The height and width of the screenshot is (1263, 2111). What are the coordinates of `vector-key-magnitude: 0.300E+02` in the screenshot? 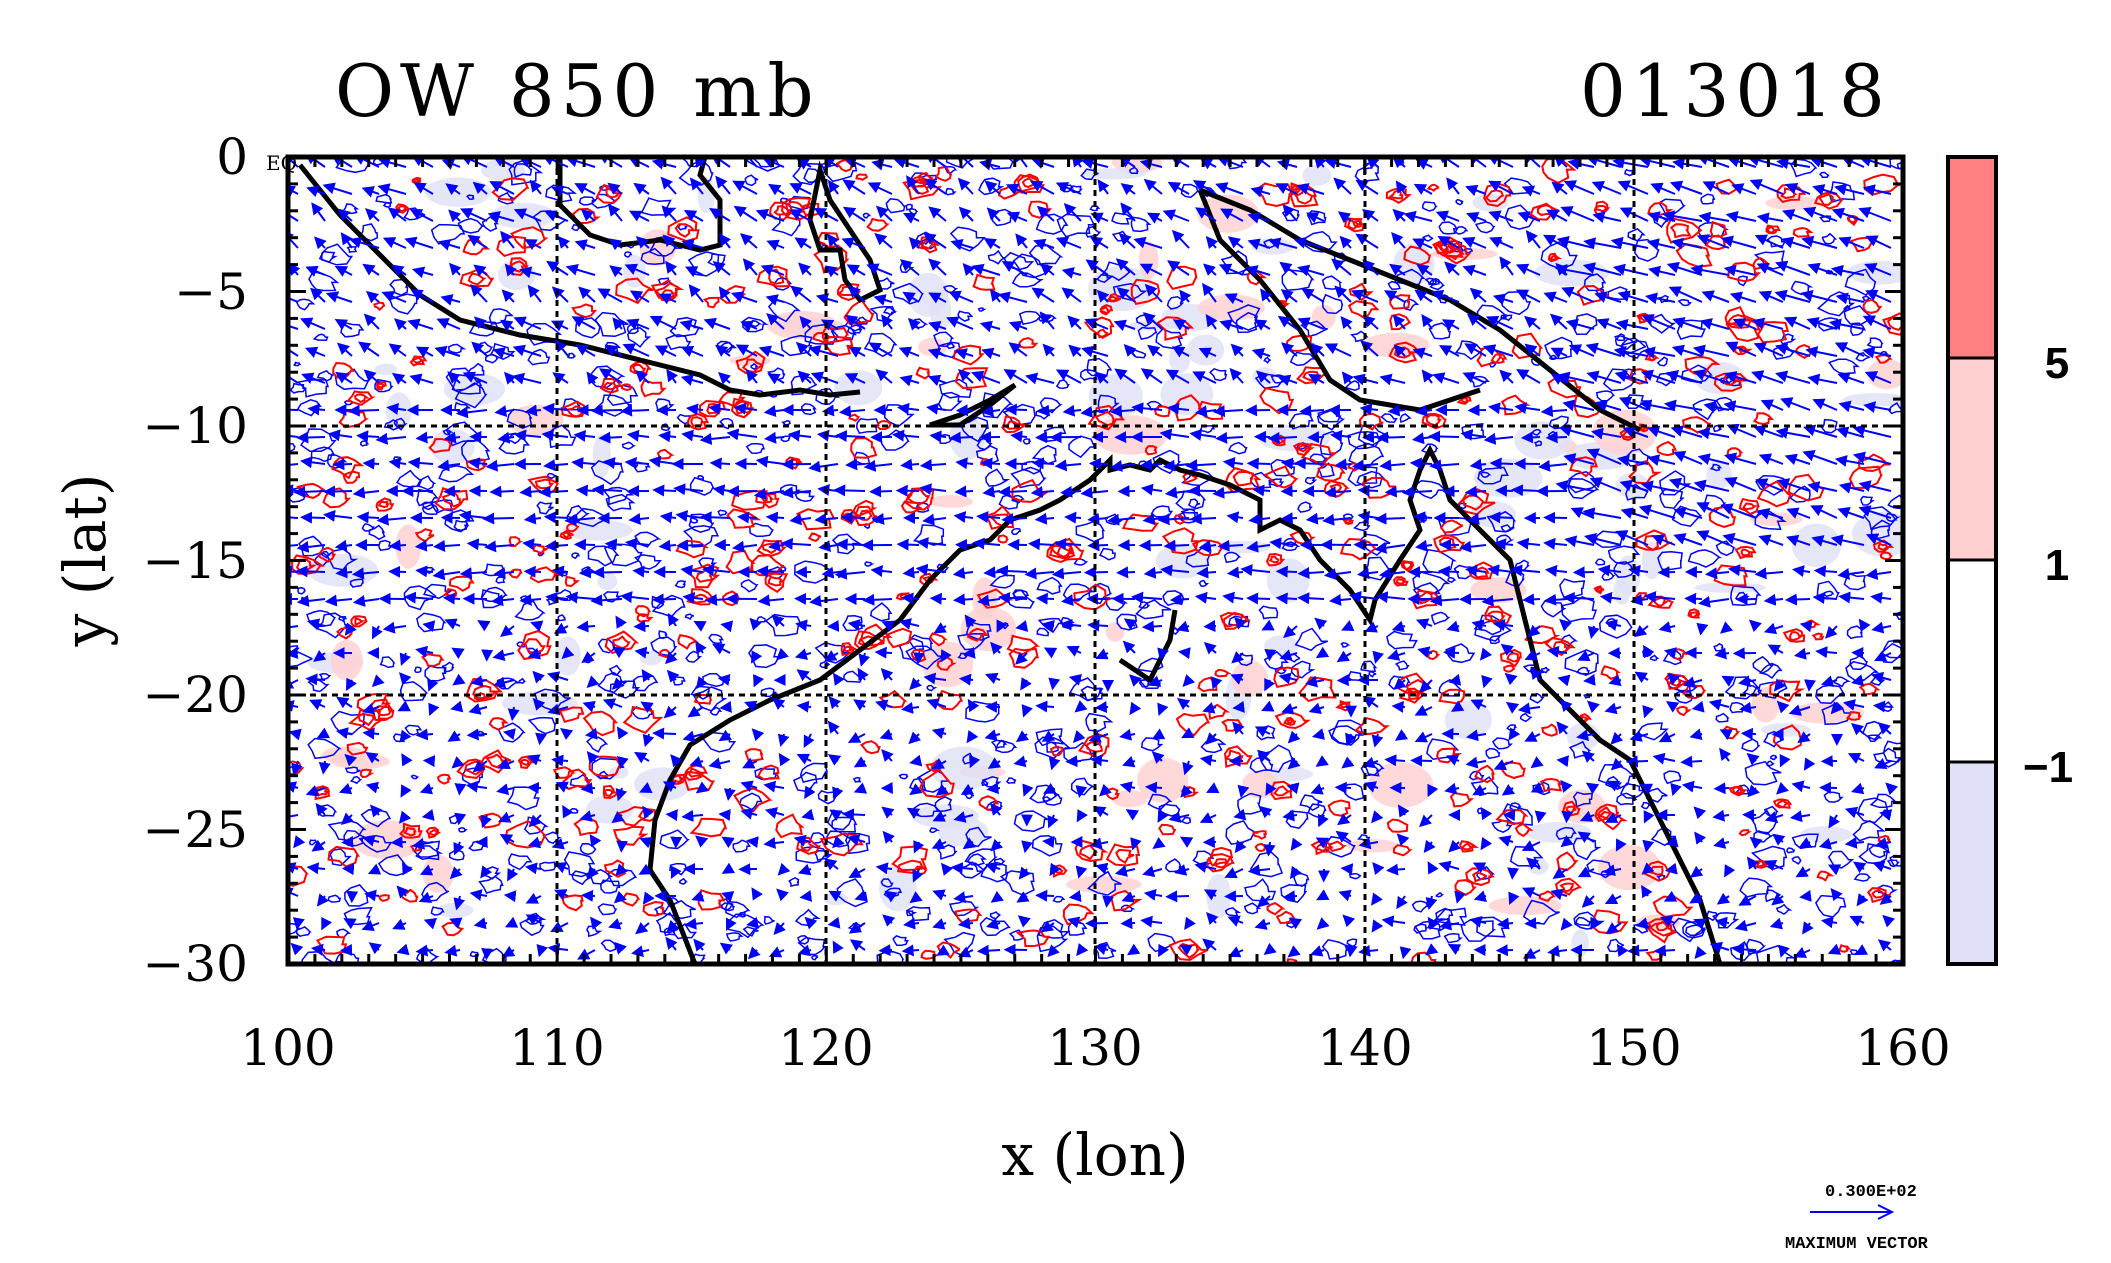 It's located at (1871, 1192).